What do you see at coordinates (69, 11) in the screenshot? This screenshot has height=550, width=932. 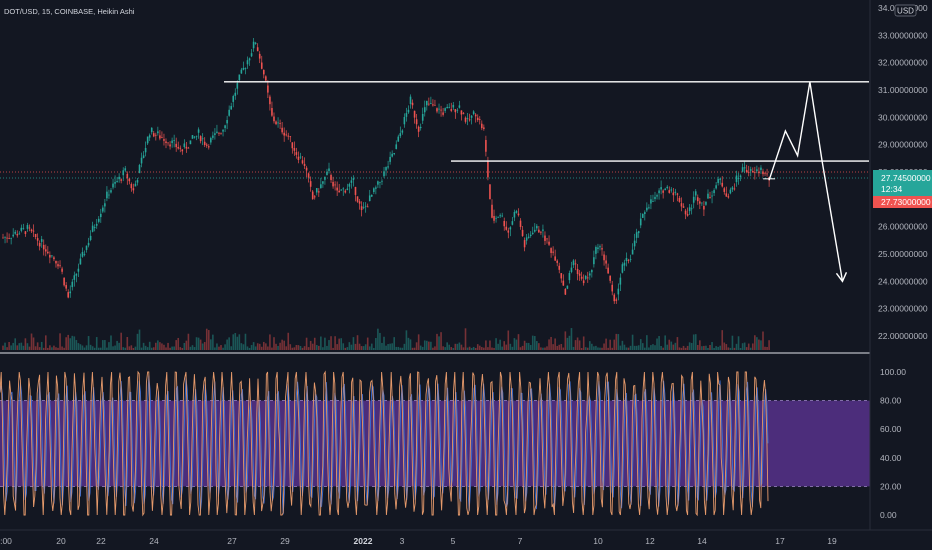 I see `symbol-title: DOT/USD, 15, COINBASE, Heikin Ashi` at bounding box center [69, 11].